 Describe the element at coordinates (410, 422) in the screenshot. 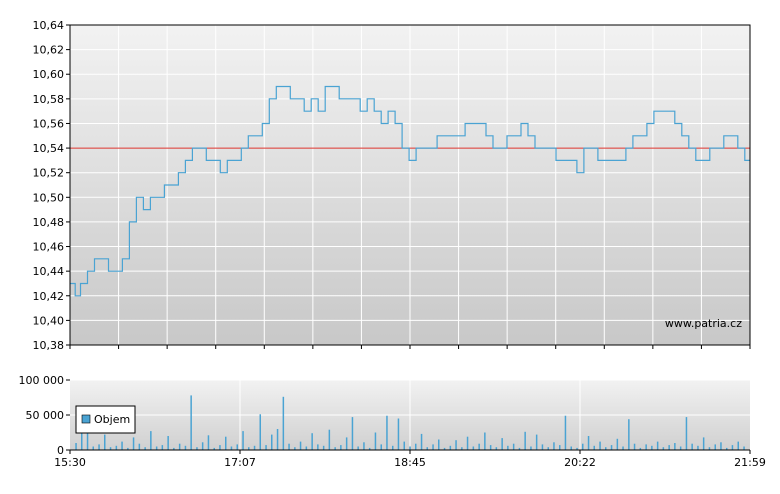

I see `volume-bars` at that location.